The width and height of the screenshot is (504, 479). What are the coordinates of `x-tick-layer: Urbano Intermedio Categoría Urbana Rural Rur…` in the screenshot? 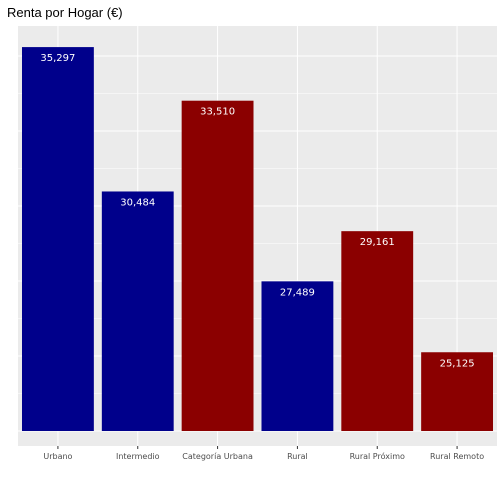 It's located at (263, 453).